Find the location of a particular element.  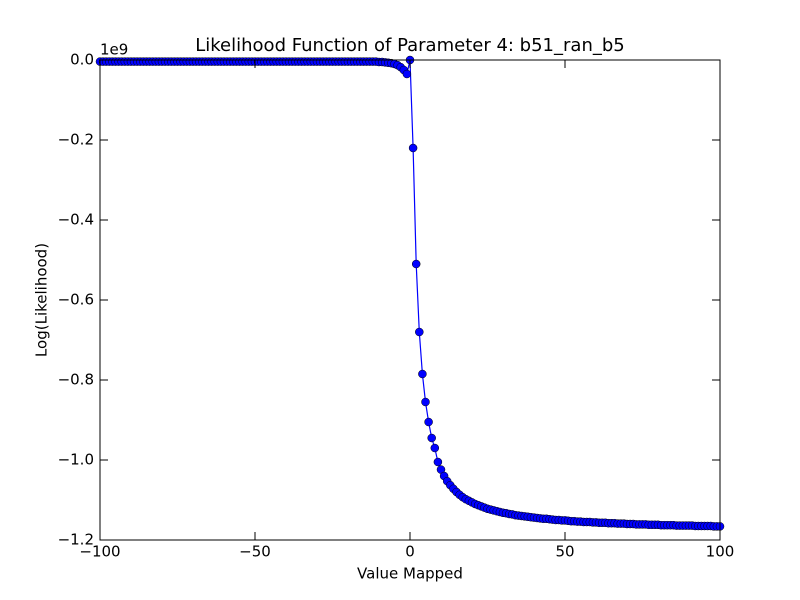

y-tick-label: −1.0 is located at coordinates (76, 460).